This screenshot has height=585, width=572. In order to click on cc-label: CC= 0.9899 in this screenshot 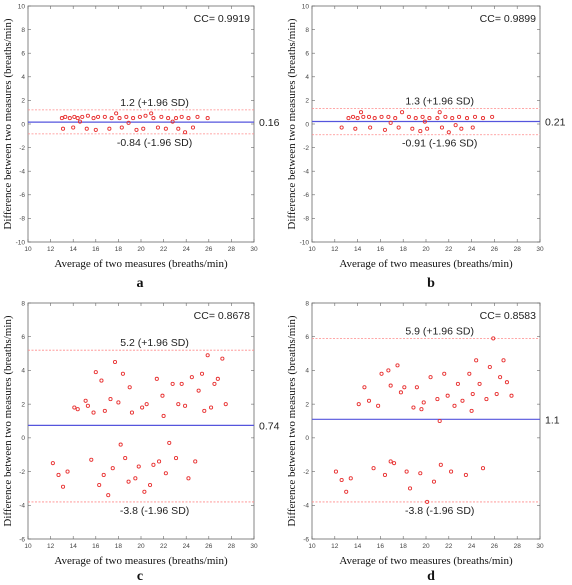, I will do `click(508, 19)`.